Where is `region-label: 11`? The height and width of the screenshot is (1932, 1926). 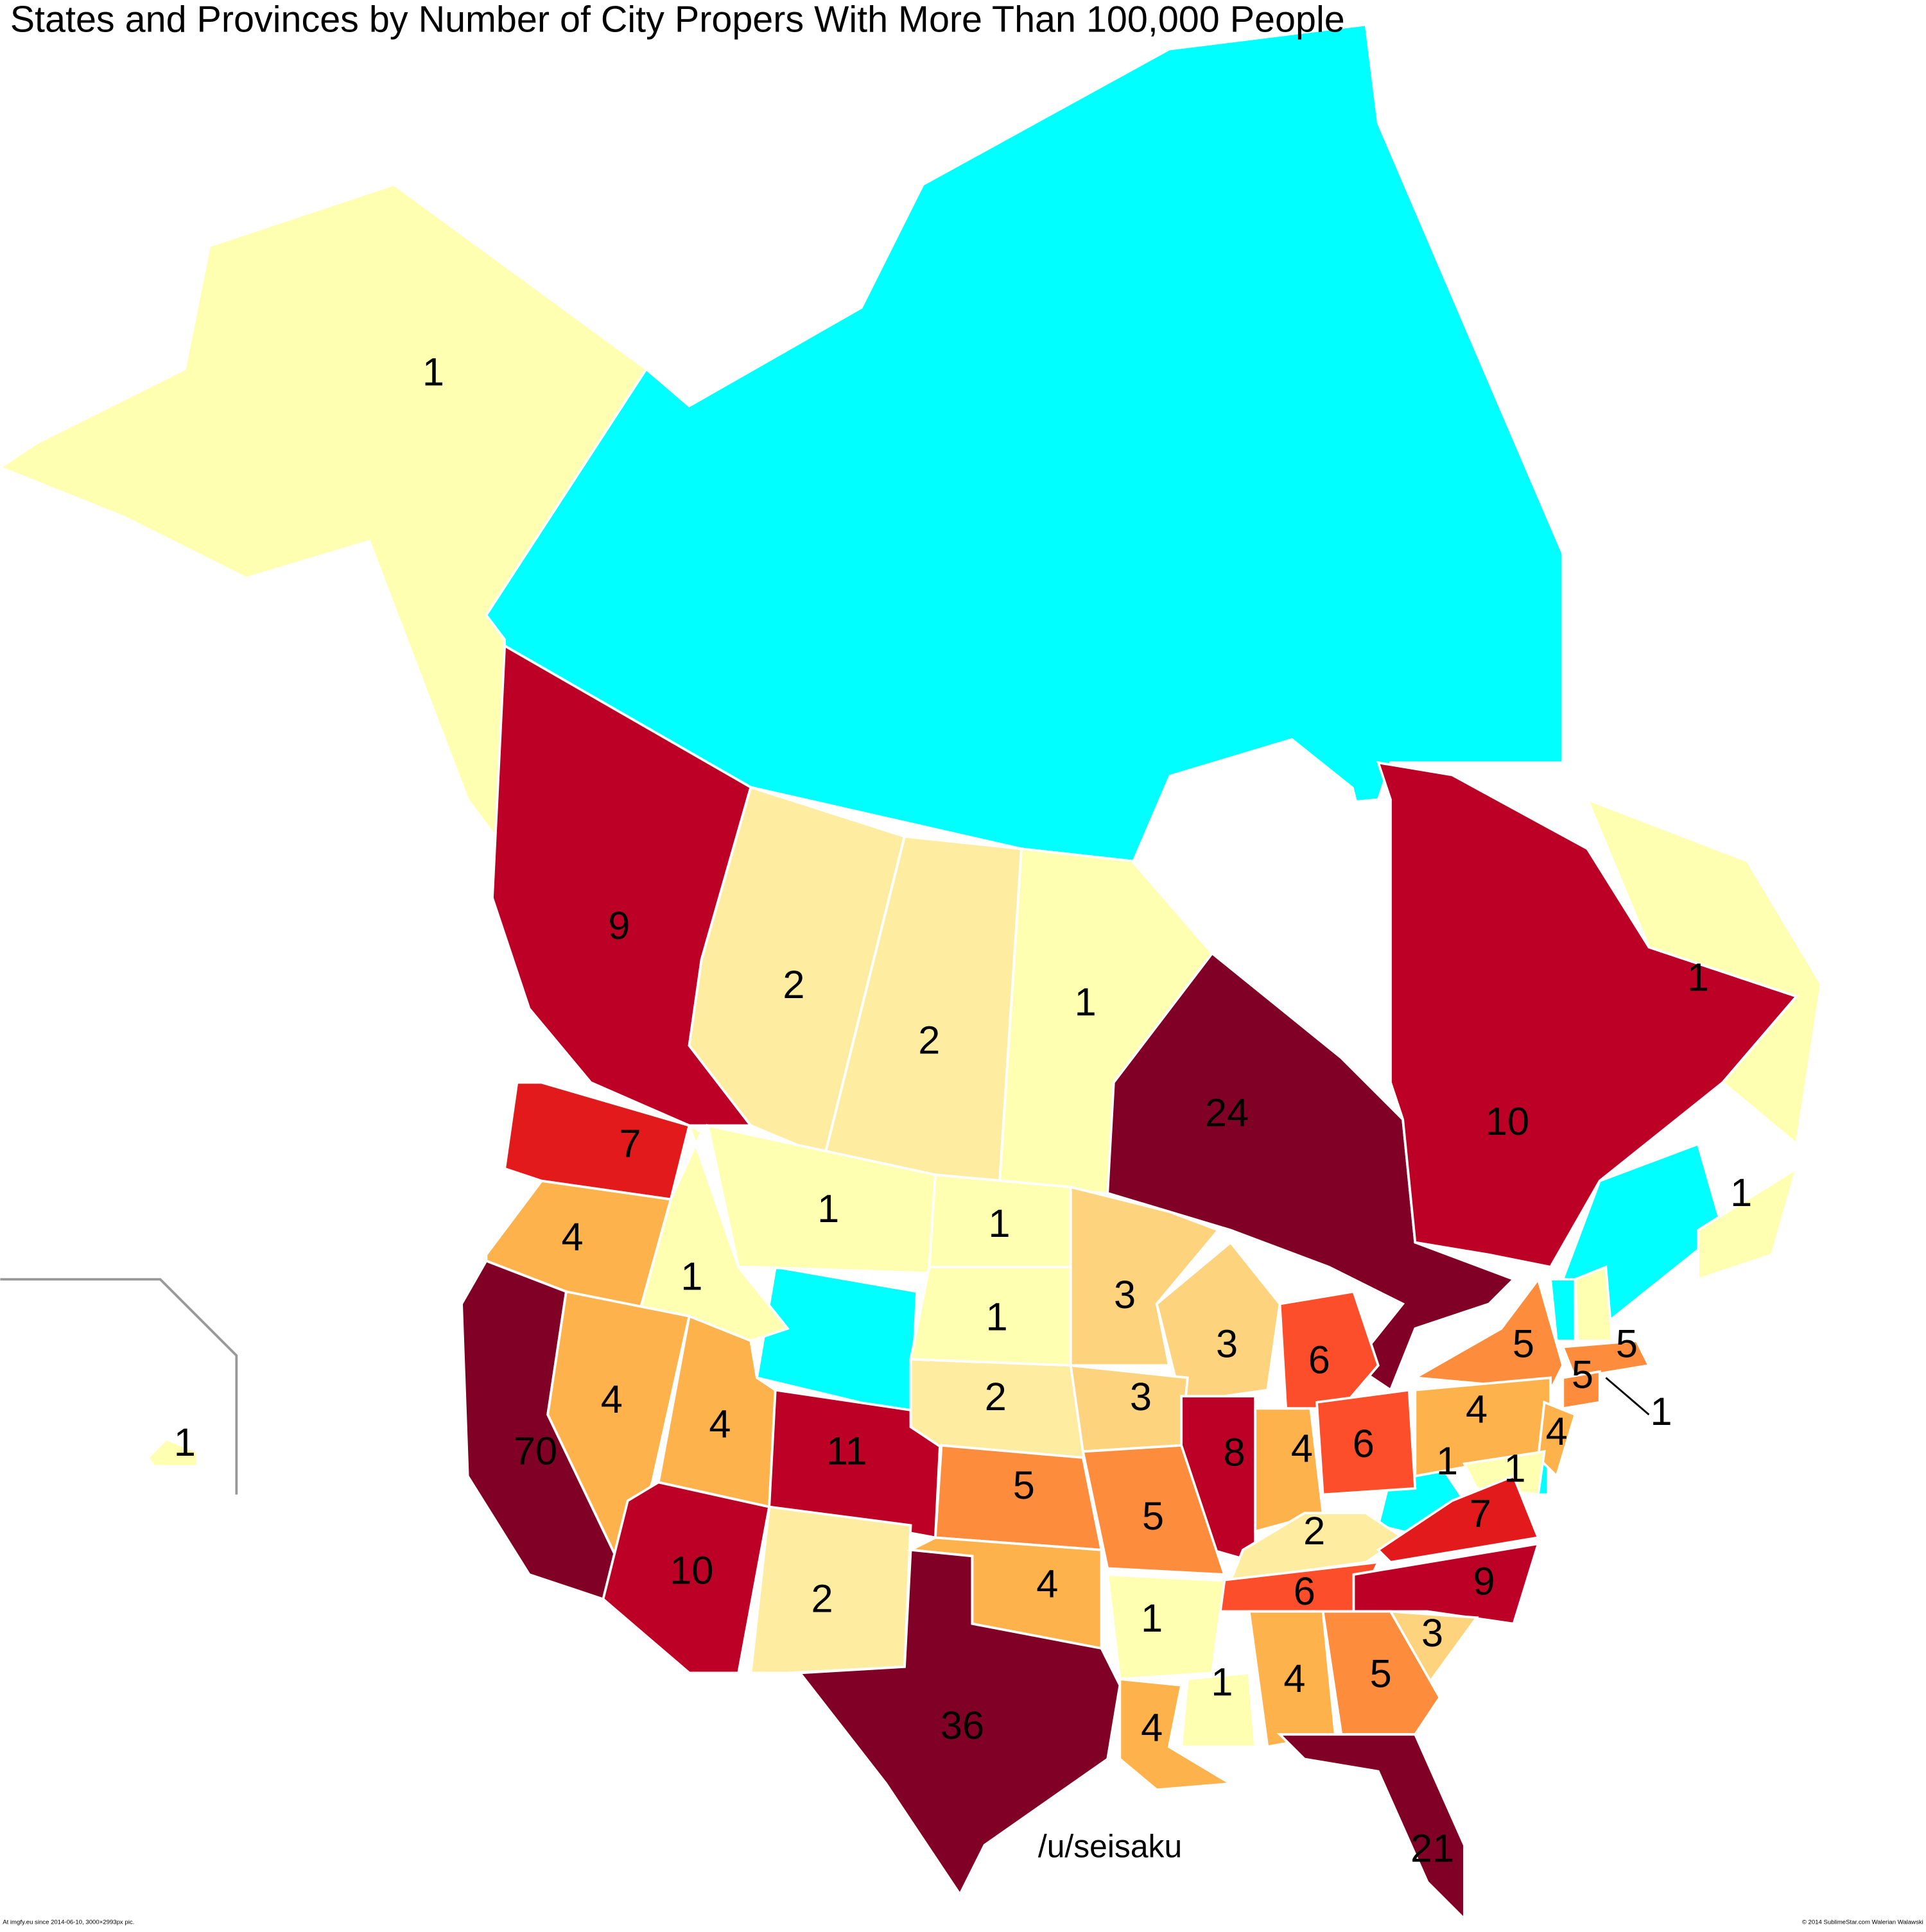 region-label: 11 is located at coordinates (846, 1450).